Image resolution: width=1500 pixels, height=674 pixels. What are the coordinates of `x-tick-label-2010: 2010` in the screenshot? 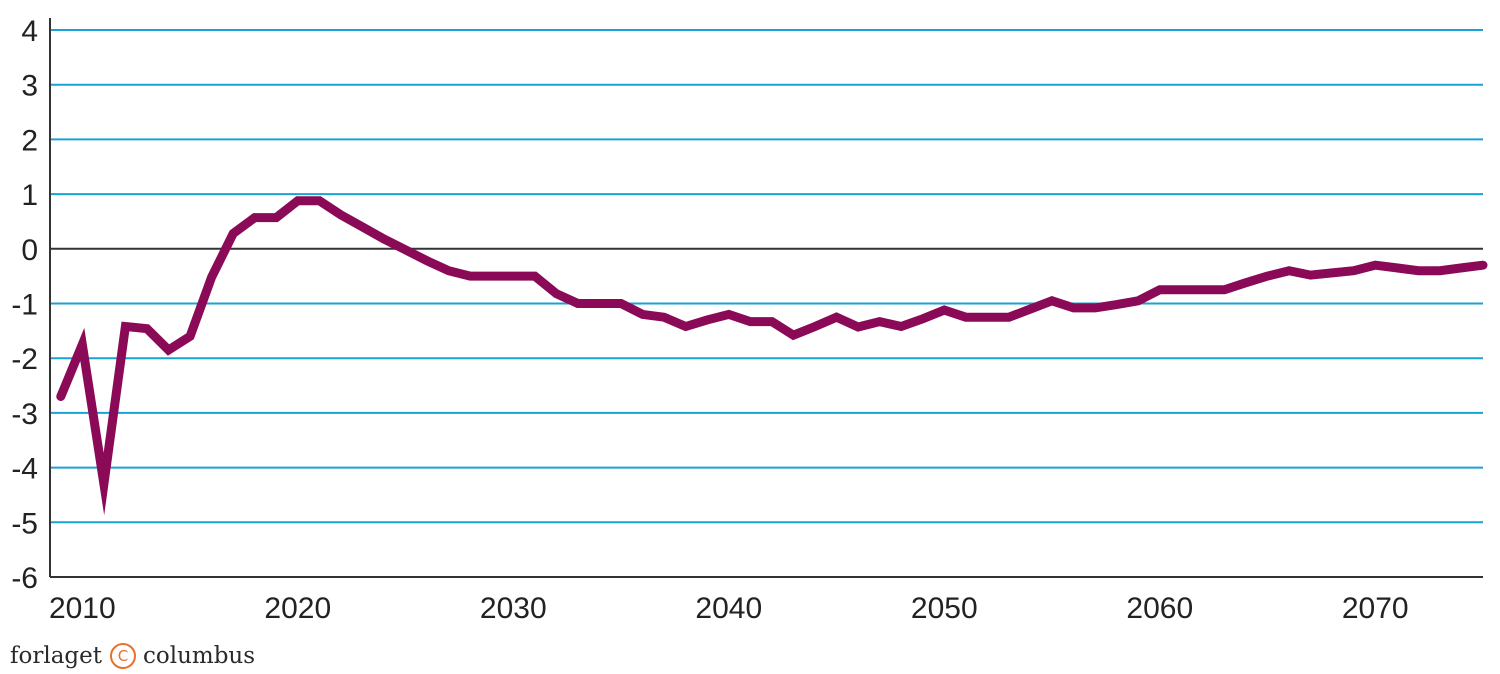 It's located at (82, 608).